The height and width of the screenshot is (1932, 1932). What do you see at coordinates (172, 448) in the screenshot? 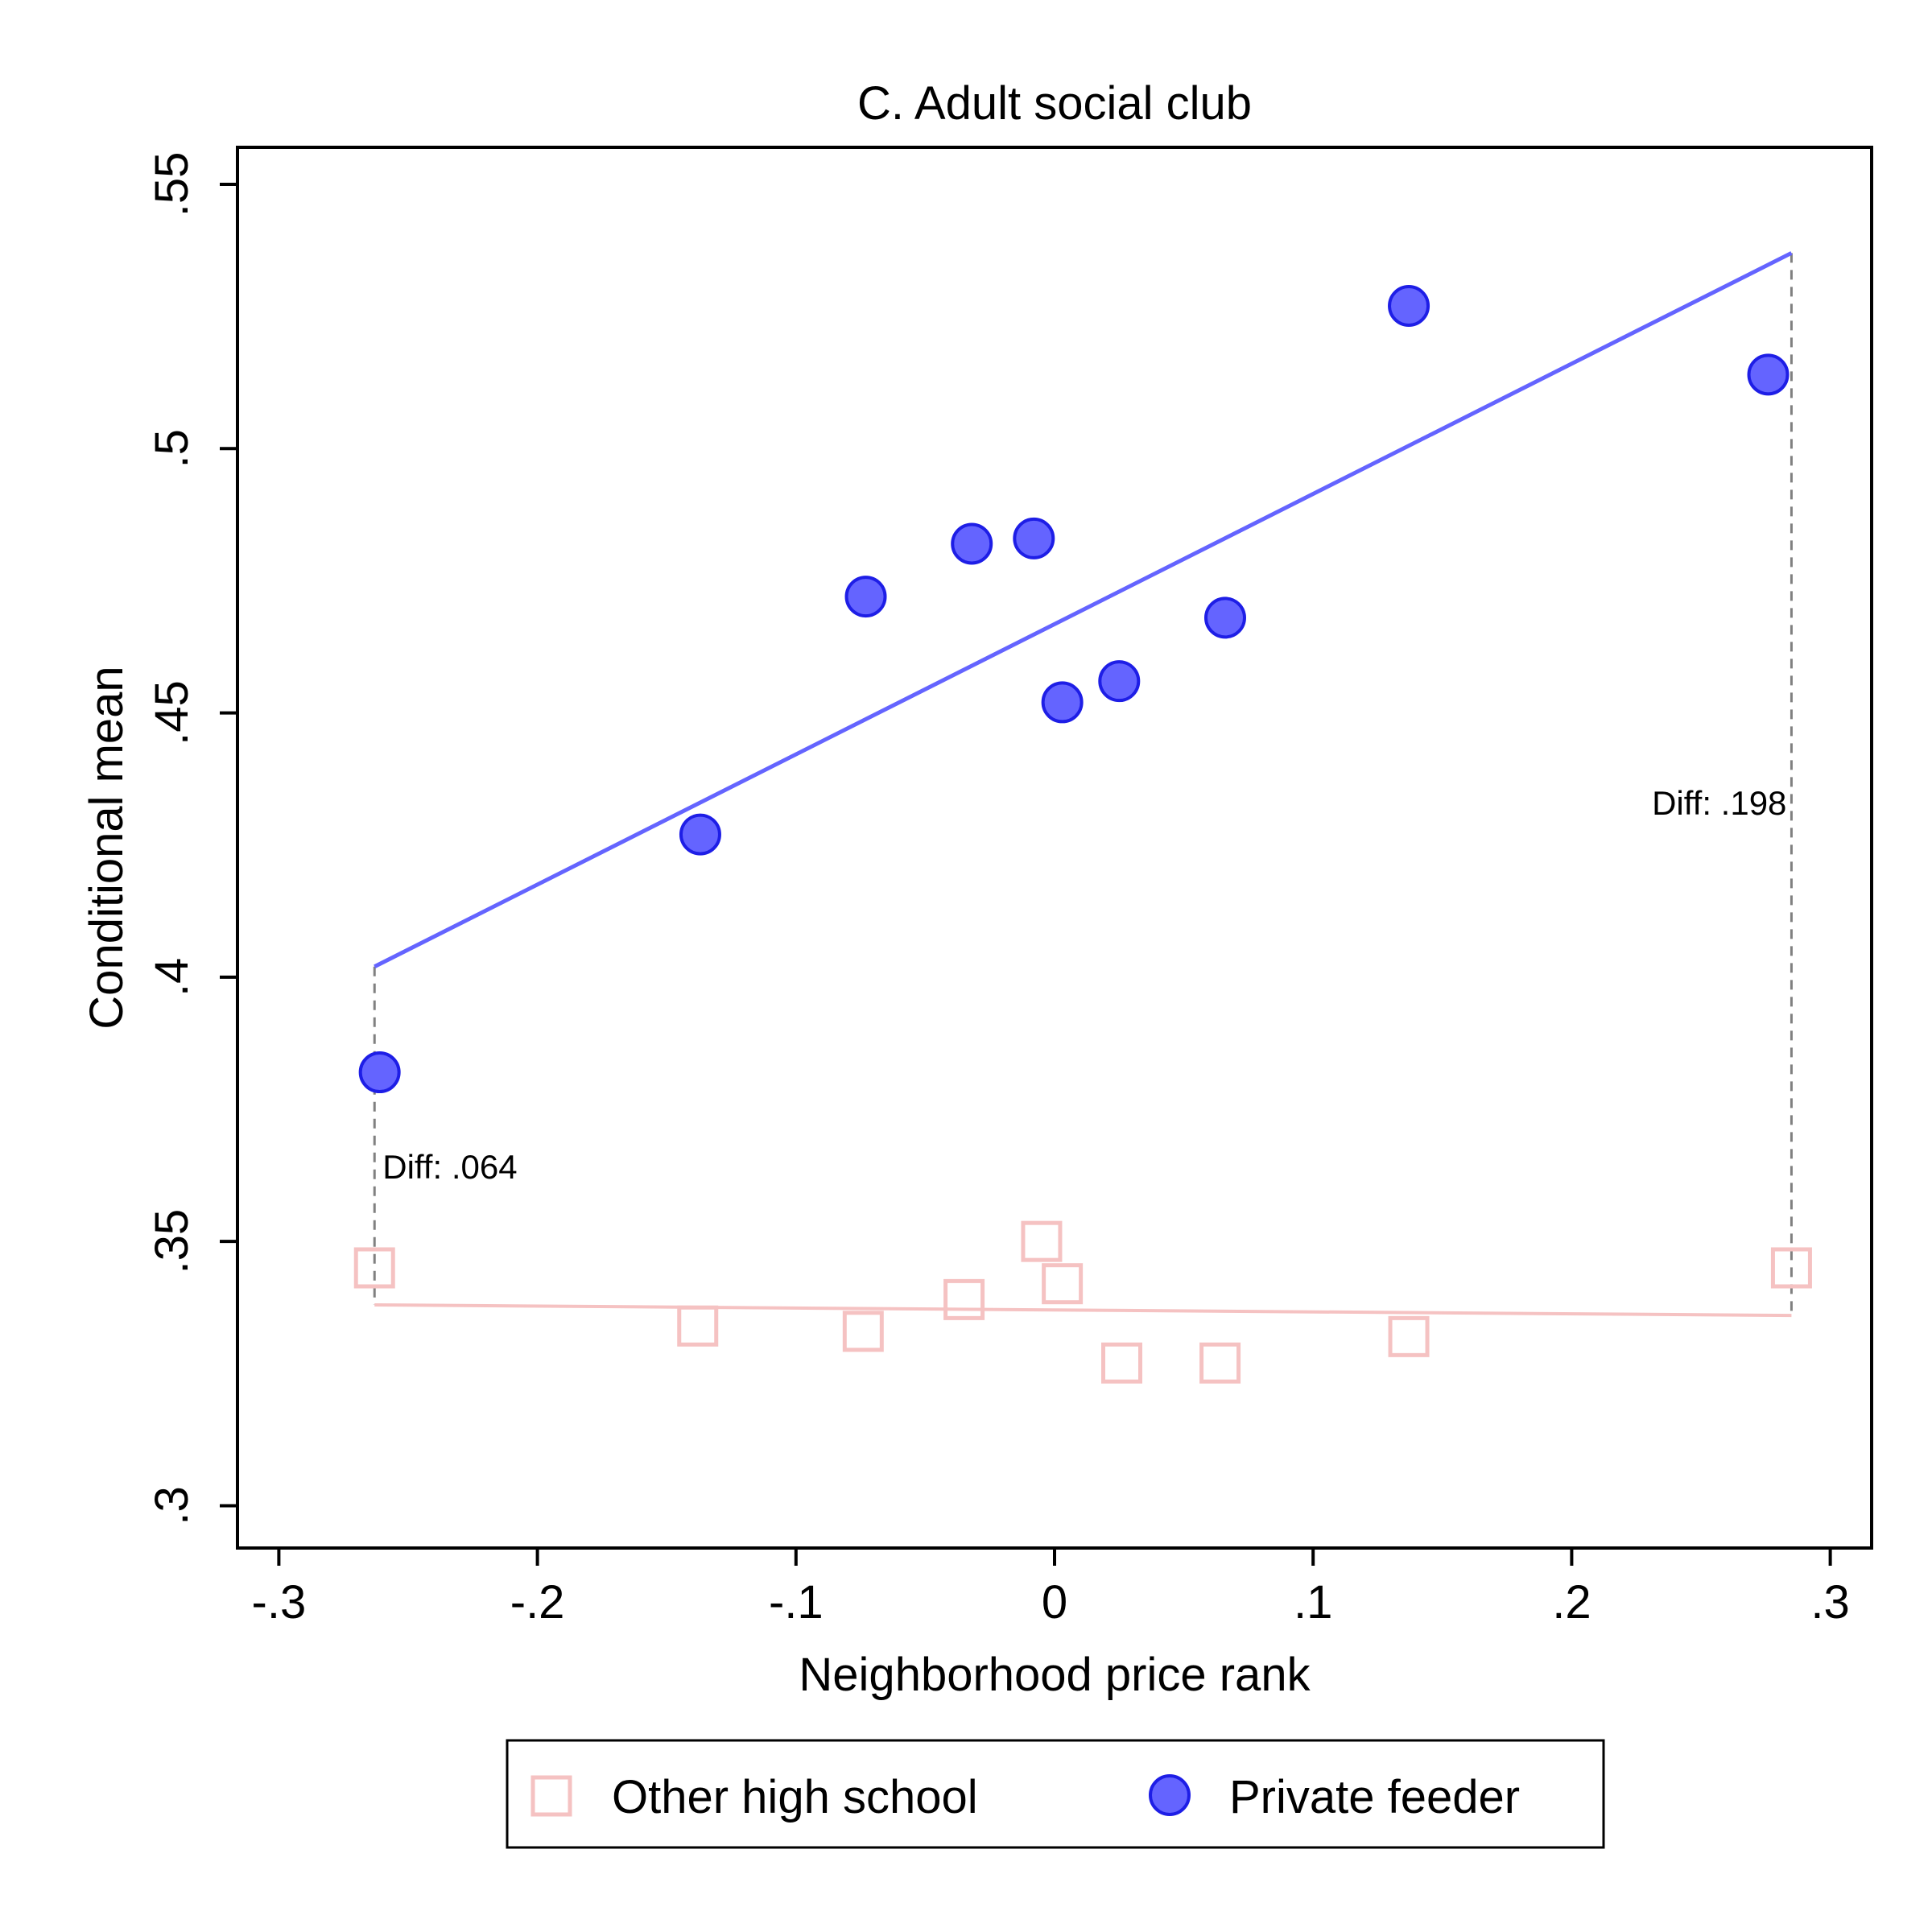
I see `y-tick-label: .5` at bounding box center [172, 448].